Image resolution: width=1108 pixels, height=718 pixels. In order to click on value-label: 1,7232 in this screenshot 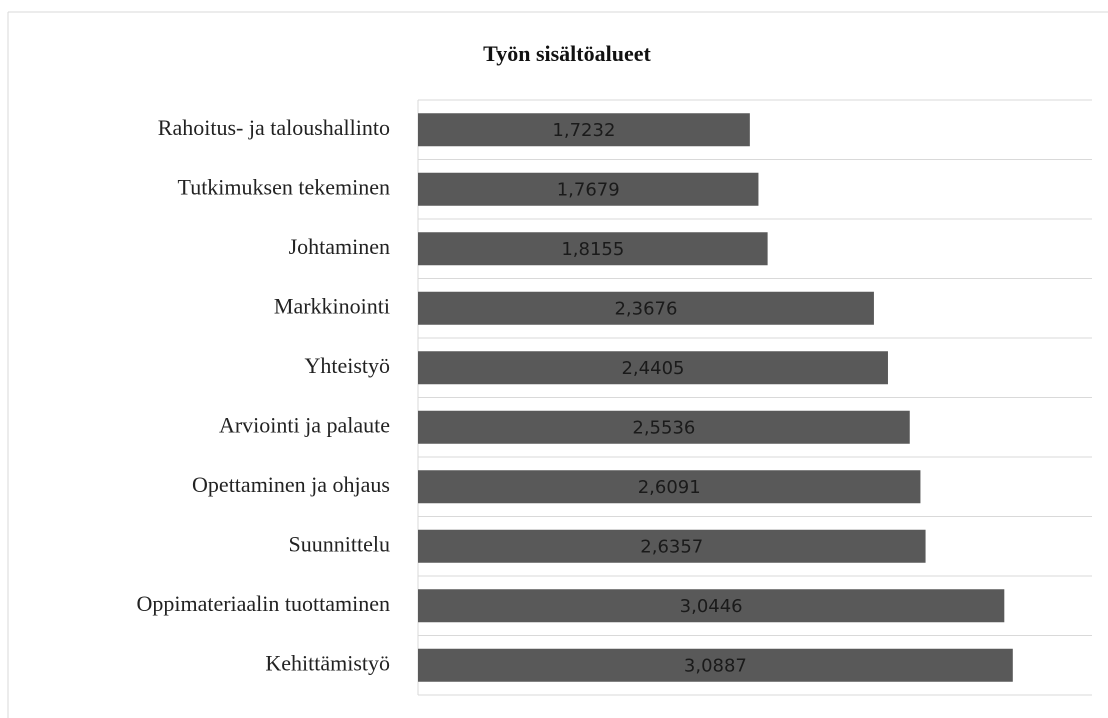, I will do `click(583, 130)`.